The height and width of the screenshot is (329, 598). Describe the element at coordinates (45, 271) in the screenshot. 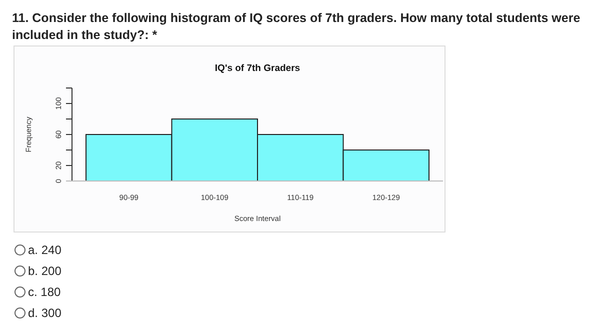

I see `text: b. 200` at that location.